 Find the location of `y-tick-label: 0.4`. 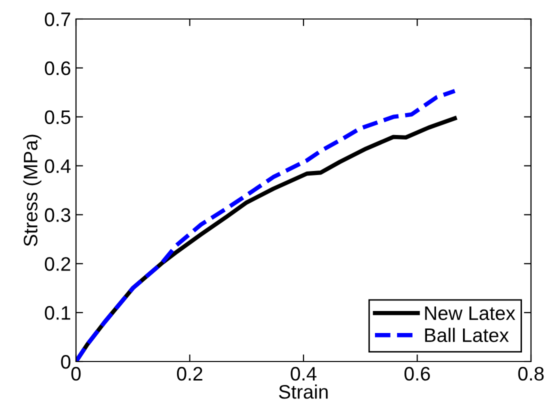

y-tick-label: 0.4 is located at coordinates (57, 166).